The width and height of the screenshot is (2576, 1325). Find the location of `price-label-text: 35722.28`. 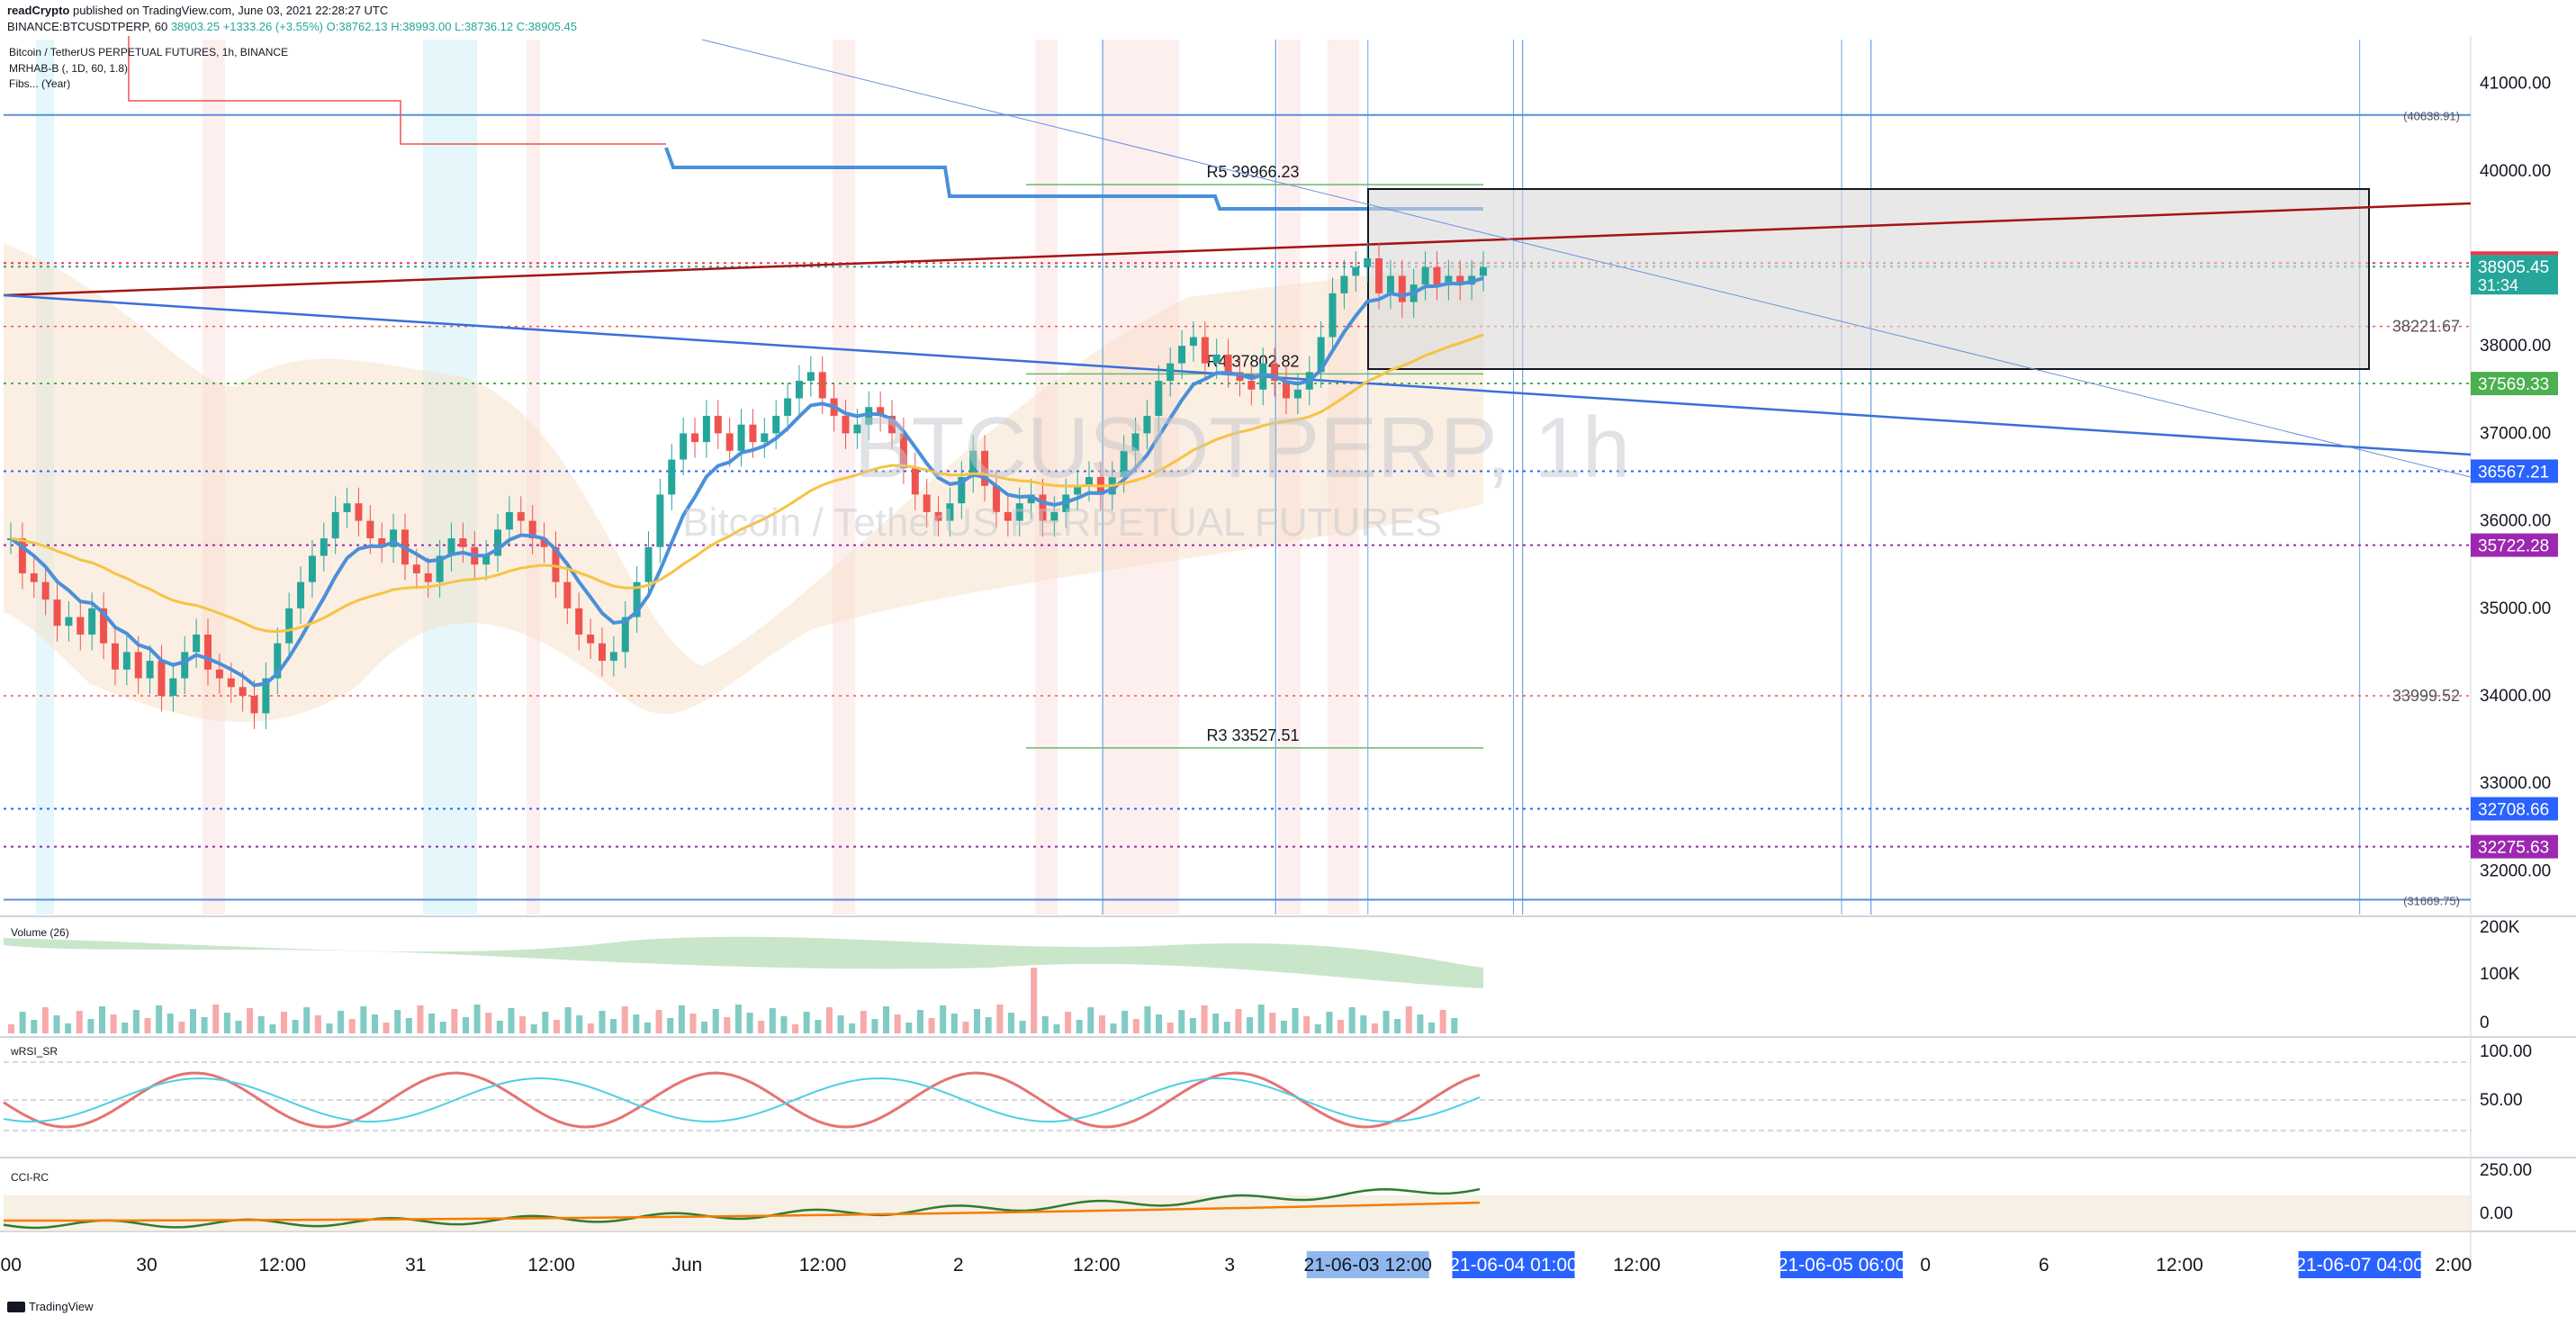

price-label-text: 35722.28 is located at coordinates (2513, 546).